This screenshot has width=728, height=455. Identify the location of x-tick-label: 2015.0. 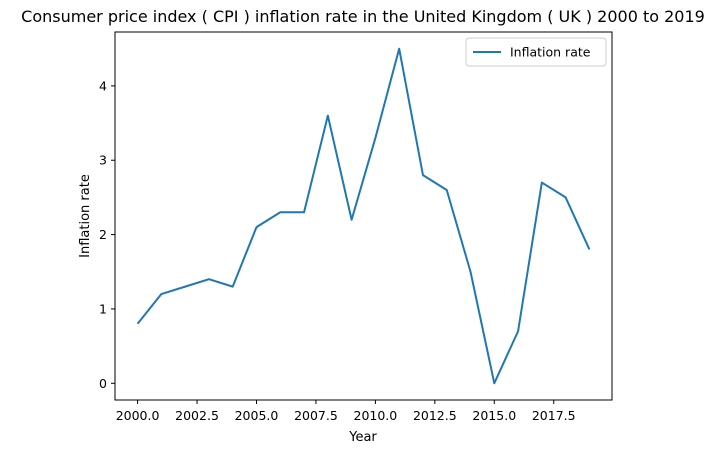
(494, 415).